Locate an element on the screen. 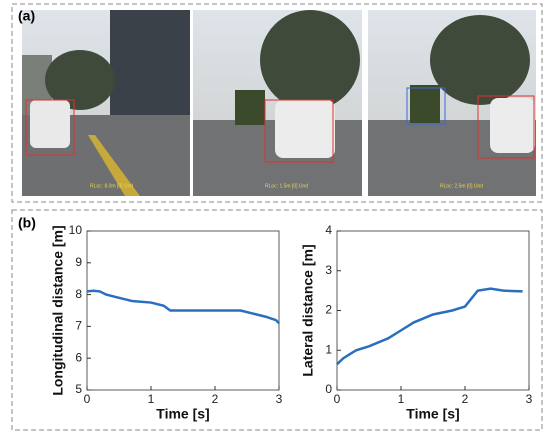 This screenshot has height=438, width=547. y-tick-label: 7 is located at coordinates (78, 326).